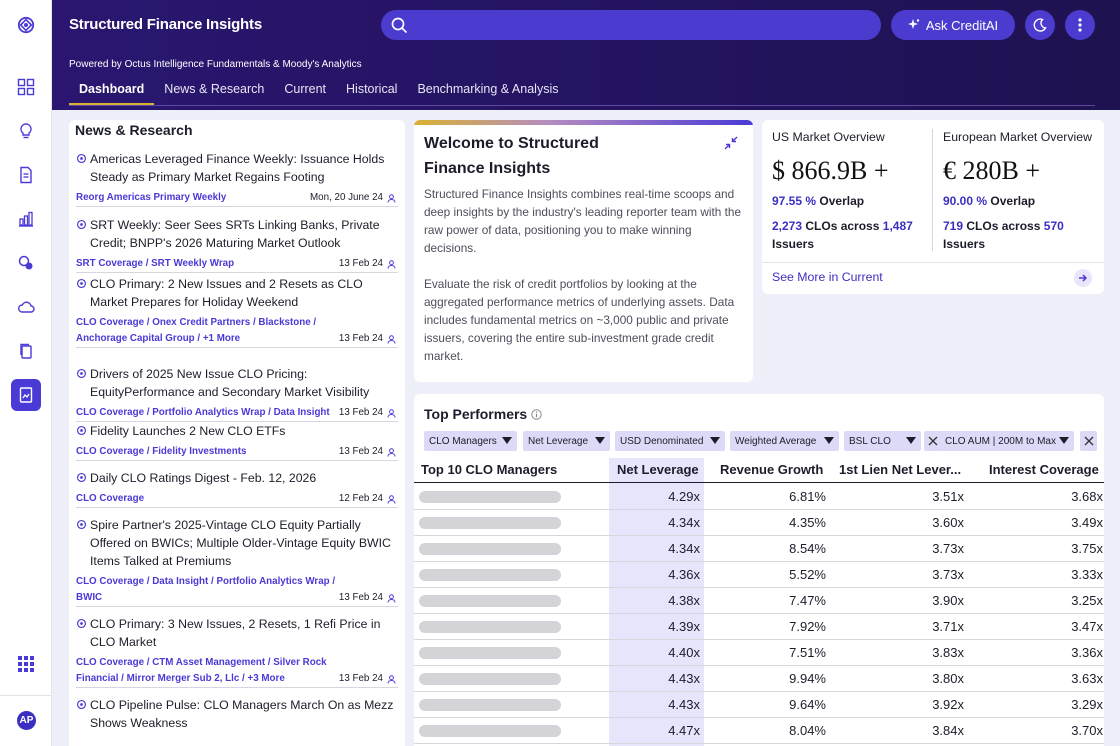 The width and height of the screenshot is (1120, 746). I want to click on table-row: 4.43x 9.64% 3.92x 3.29x, so click(759, 705).